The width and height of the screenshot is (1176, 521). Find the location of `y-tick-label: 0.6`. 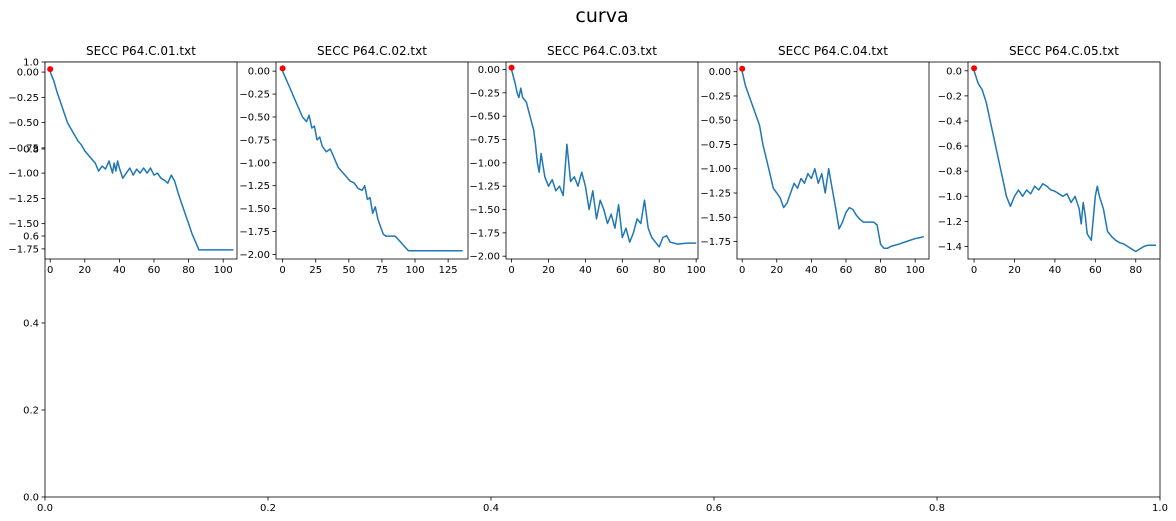

y-tick-label: 0.6 is located at coordinates (31, 237).